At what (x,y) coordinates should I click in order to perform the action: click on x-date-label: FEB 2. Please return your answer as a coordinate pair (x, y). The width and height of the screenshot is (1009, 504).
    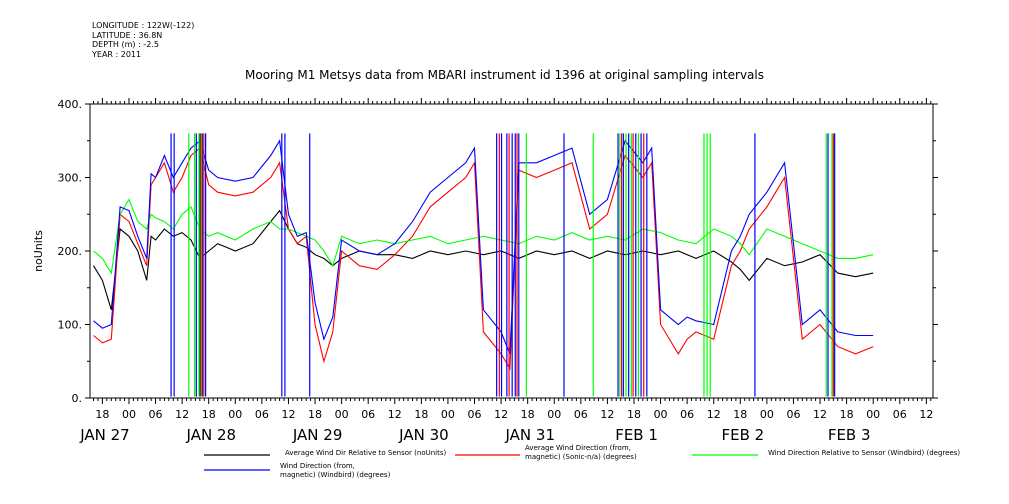
    Looking at the image, I should click on (743, 435).